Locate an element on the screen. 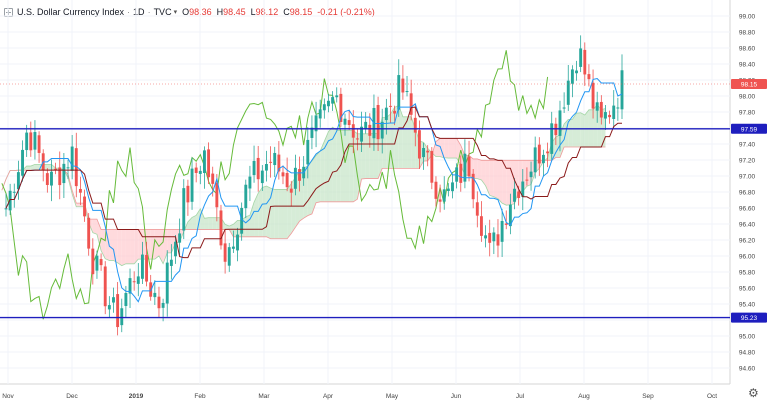 This screenshot has height=403, width=768. symbol-title: U.S. Dollar Currency Index is located at coordinates (71, 12).